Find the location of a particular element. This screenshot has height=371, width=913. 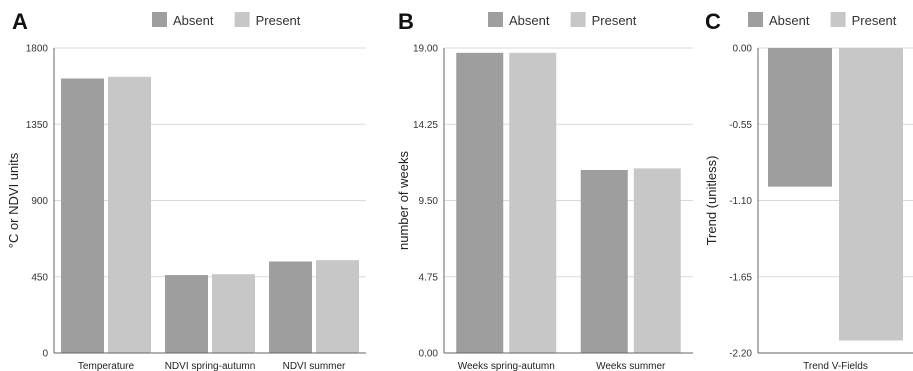

y-tick-label: 9.50 is located at coordinates (429, 201).